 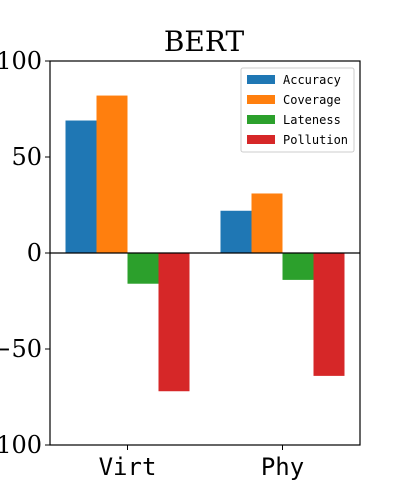 What do you see at coordinates (204, 41) in the screenshot?
I see `chart-title: BERT` at bounding box center [204, 41].